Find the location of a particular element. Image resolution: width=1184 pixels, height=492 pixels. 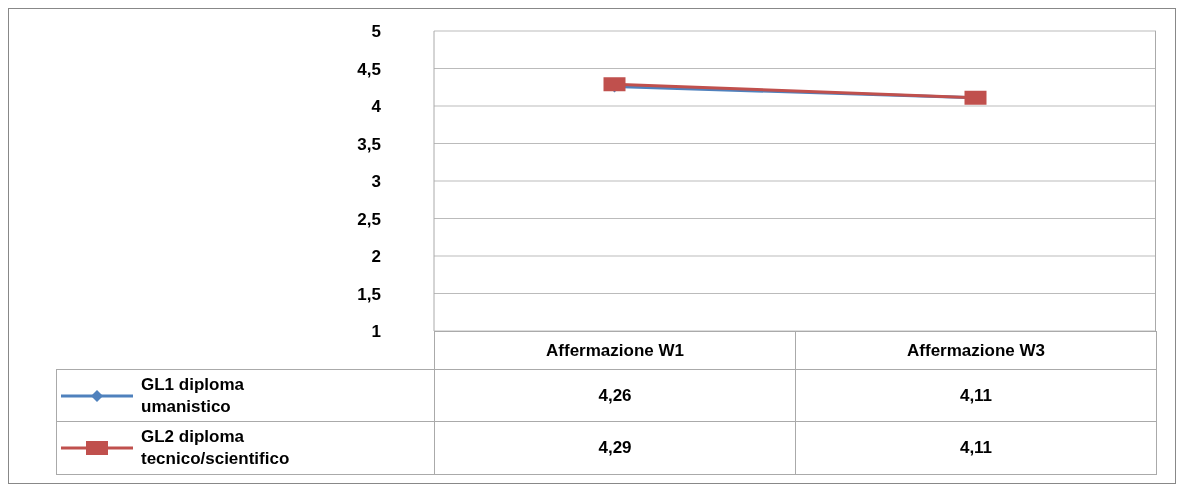

y-tick-label: 1,5 is located at coordinates (369, 294).